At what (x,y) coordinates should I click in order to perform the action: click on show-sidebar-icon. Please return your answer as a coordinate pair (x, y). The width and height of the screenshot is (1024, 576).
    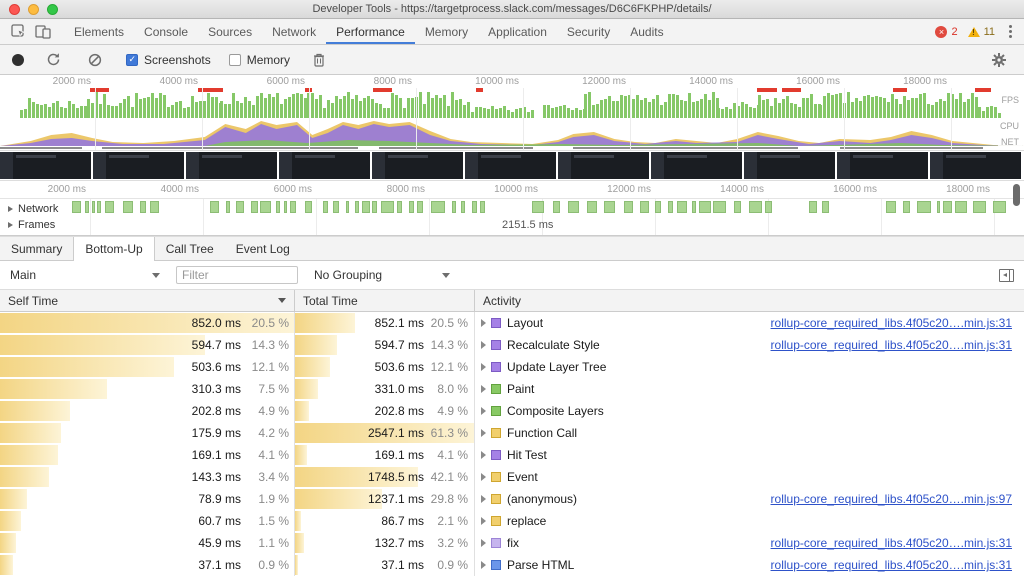
    Looking at the image, I should click on (1006, 275).